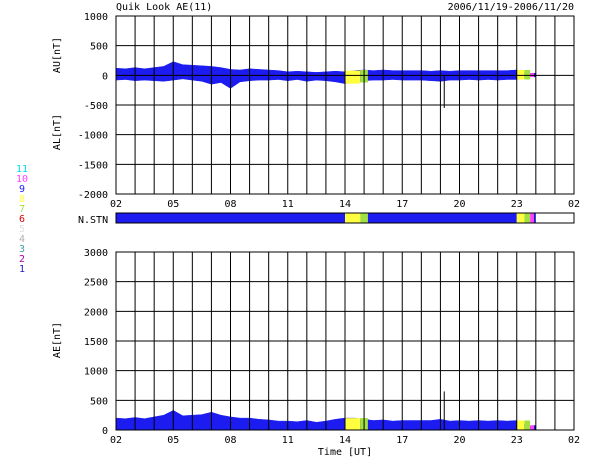  What do you see at coordinates (22, 219) in the screenshot?
I see `legend-item-6: 6` at bounding box center [22, 219].